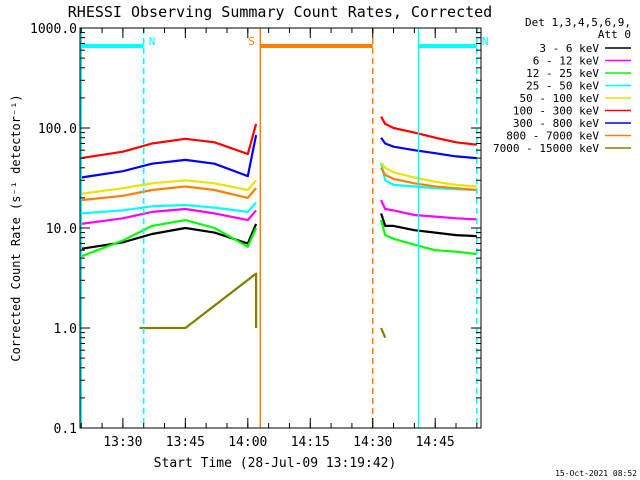 The image size is (640, 480). Describe the element at coordinates (560, 98) in the screenshot. I see `legend-label: 50 - 100 keV` at that location.